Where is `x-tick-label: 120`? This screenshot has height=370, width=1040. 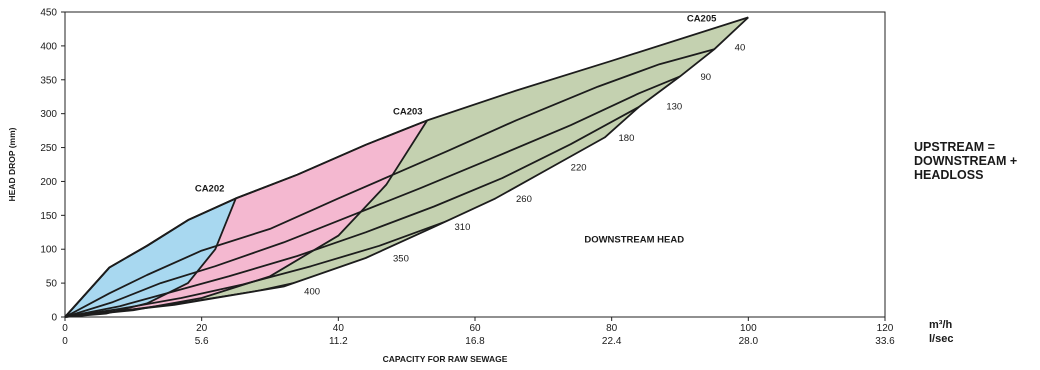 x-tick-label: 120 is located at coordinates (885, 328).